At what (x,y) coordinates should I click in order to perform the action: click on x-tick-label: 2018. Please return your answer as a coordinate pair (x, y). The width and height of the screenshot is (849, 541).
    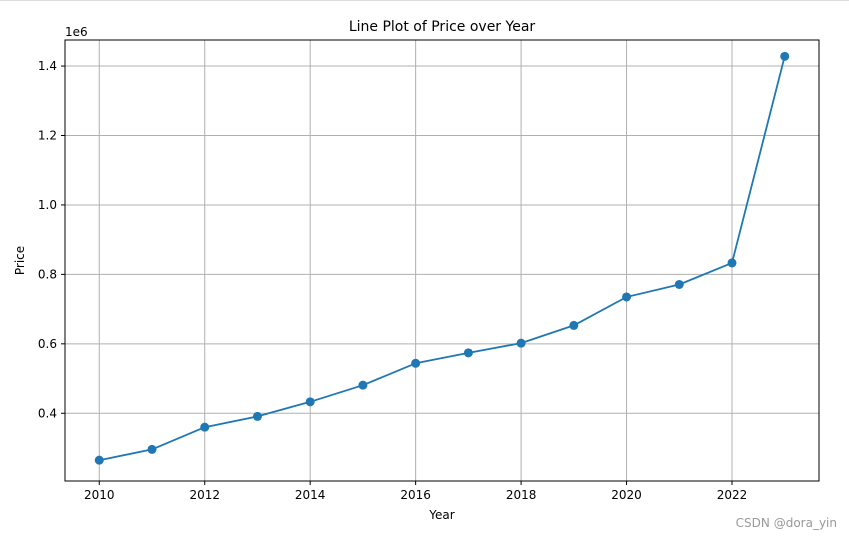
    Looking at the image, I should click on (521, 495).